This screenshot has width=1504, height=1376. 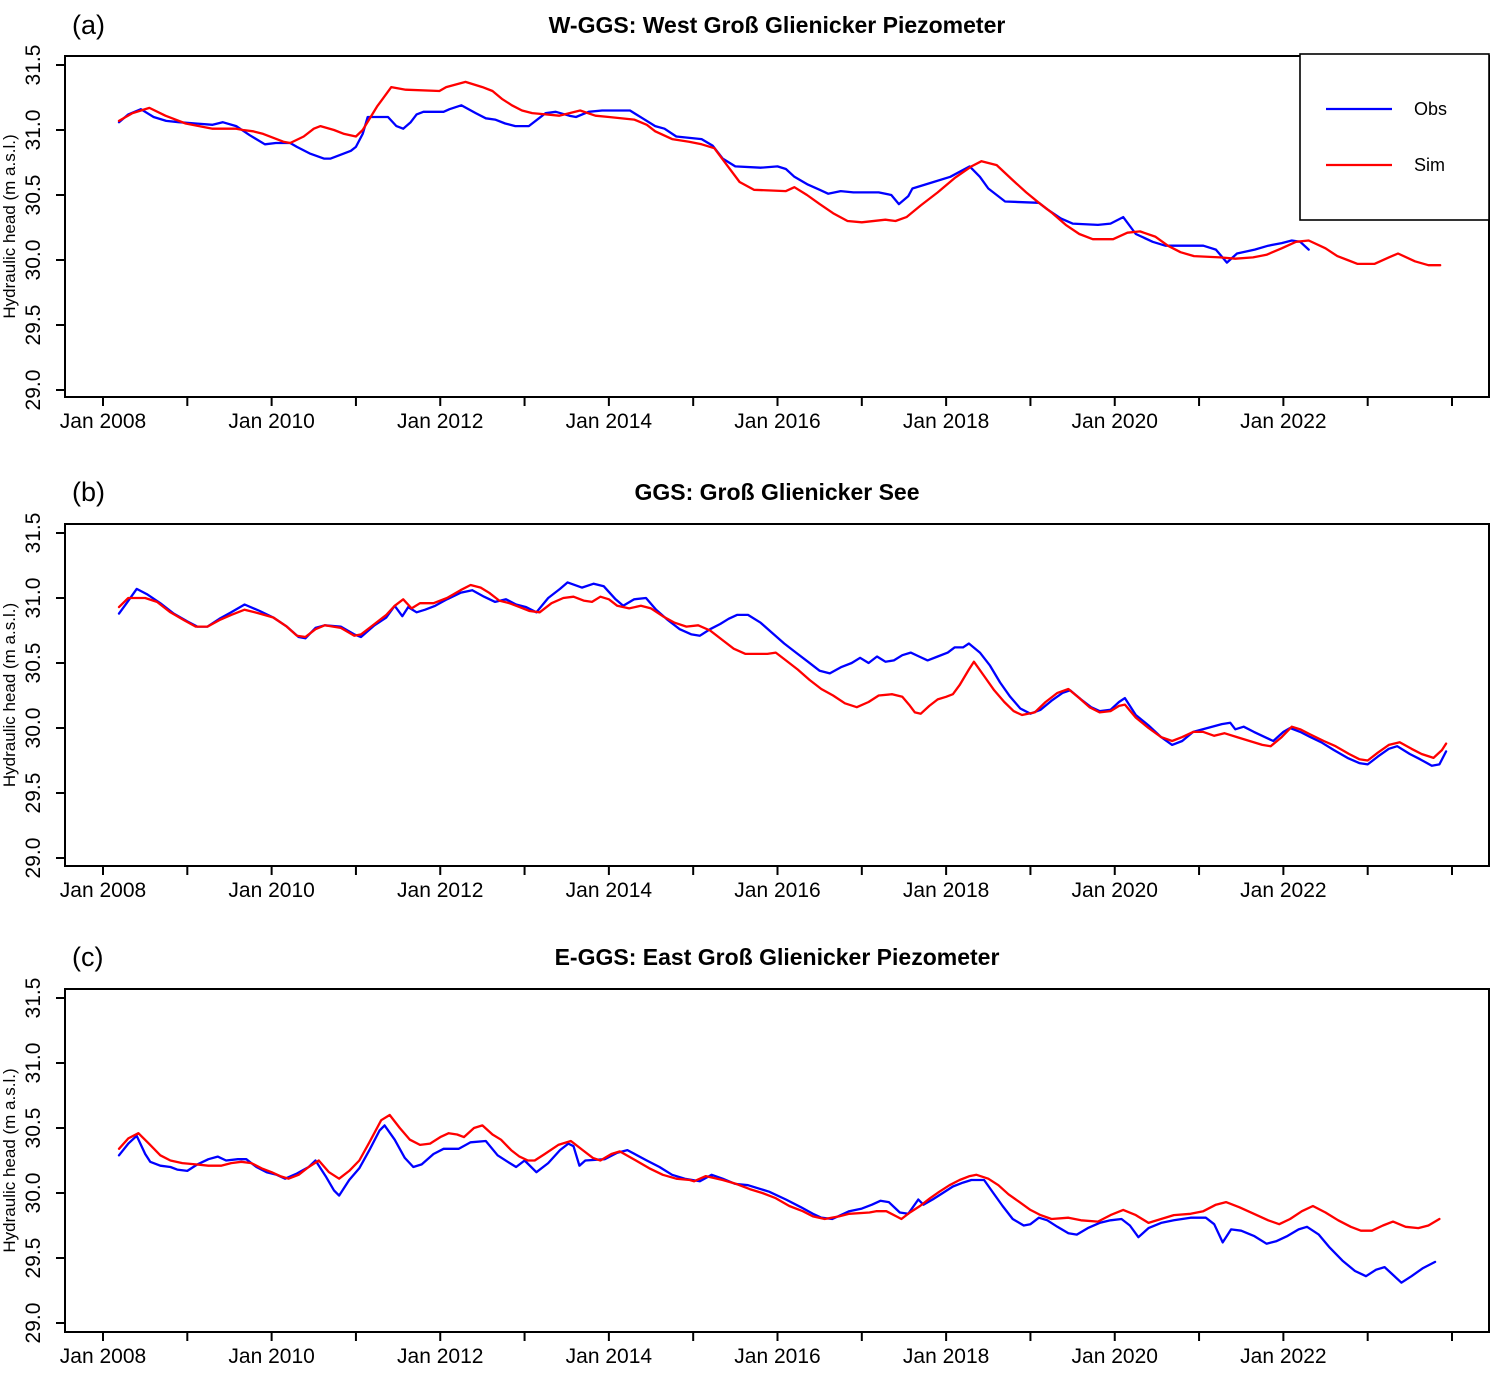 I want to click on panel-b-letter: (b), so click(x=88, y=492).